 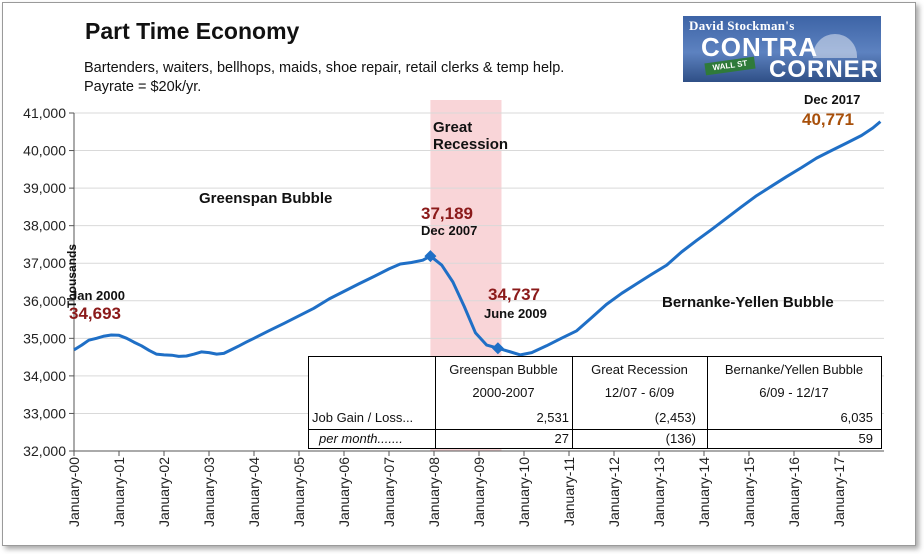 I want to click on chart-title: Part Time Economy, so click(x=192, y=31).